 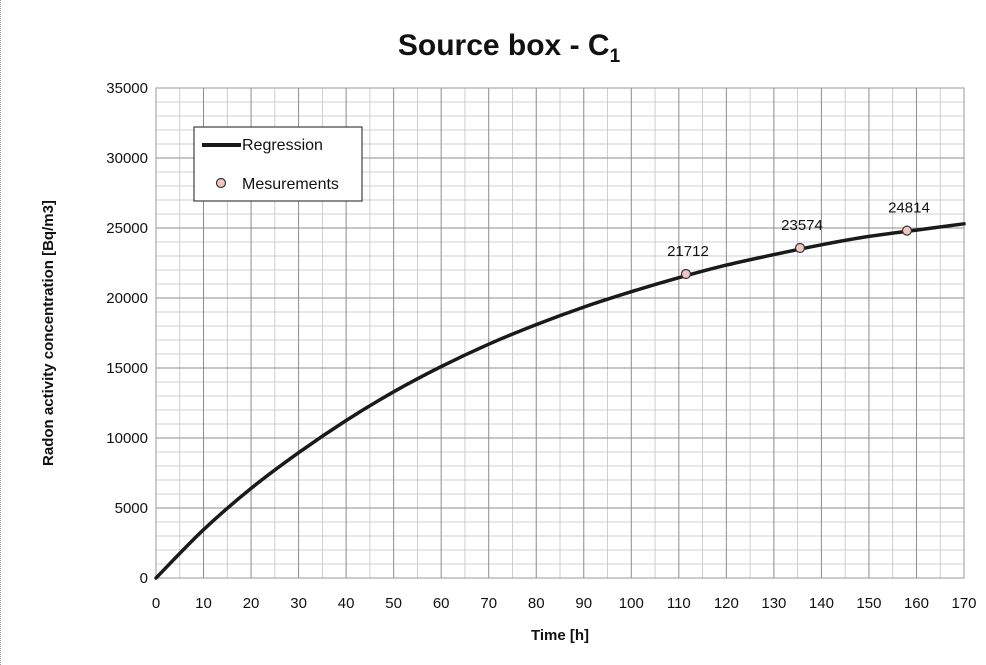 What do you see at coordinates (127, 228) in the screenshot?
I see `y-tick-label: 25000` at bounding box center [127, 228].